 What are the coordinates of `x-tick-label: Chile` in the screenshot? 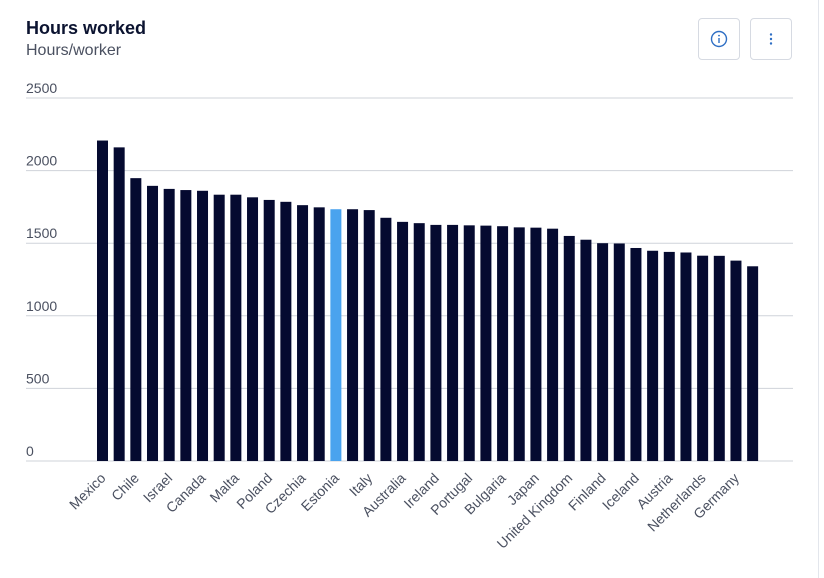 It's located at (125, 487).